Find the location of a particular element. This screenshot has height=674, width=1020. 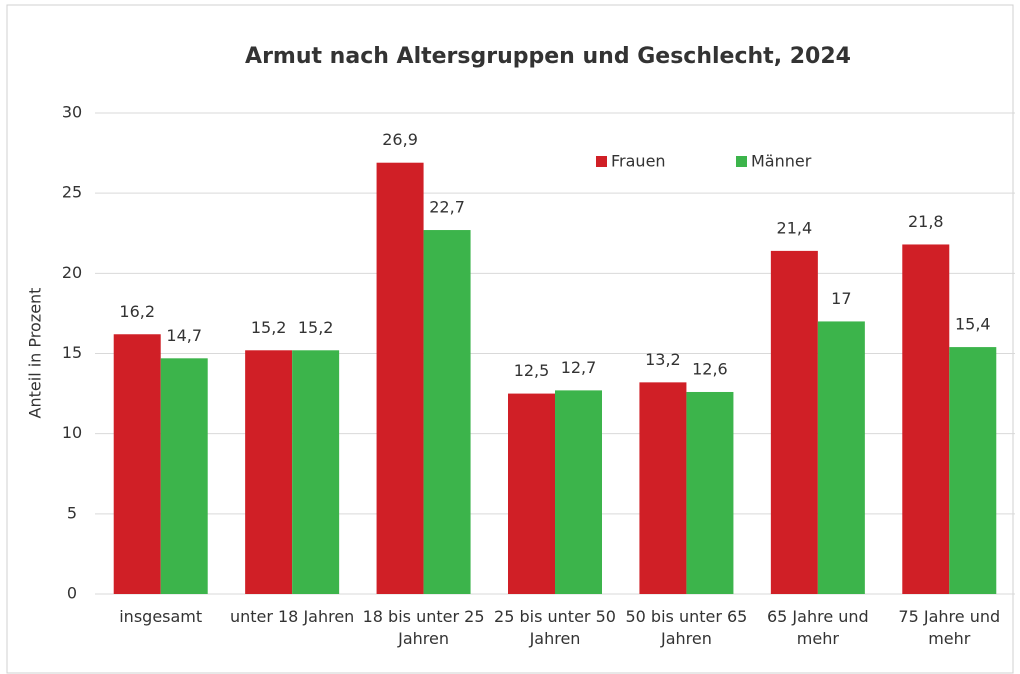

x-tick-label: 18 bis unter 25 Jahren is located at coordinates (423, 627).